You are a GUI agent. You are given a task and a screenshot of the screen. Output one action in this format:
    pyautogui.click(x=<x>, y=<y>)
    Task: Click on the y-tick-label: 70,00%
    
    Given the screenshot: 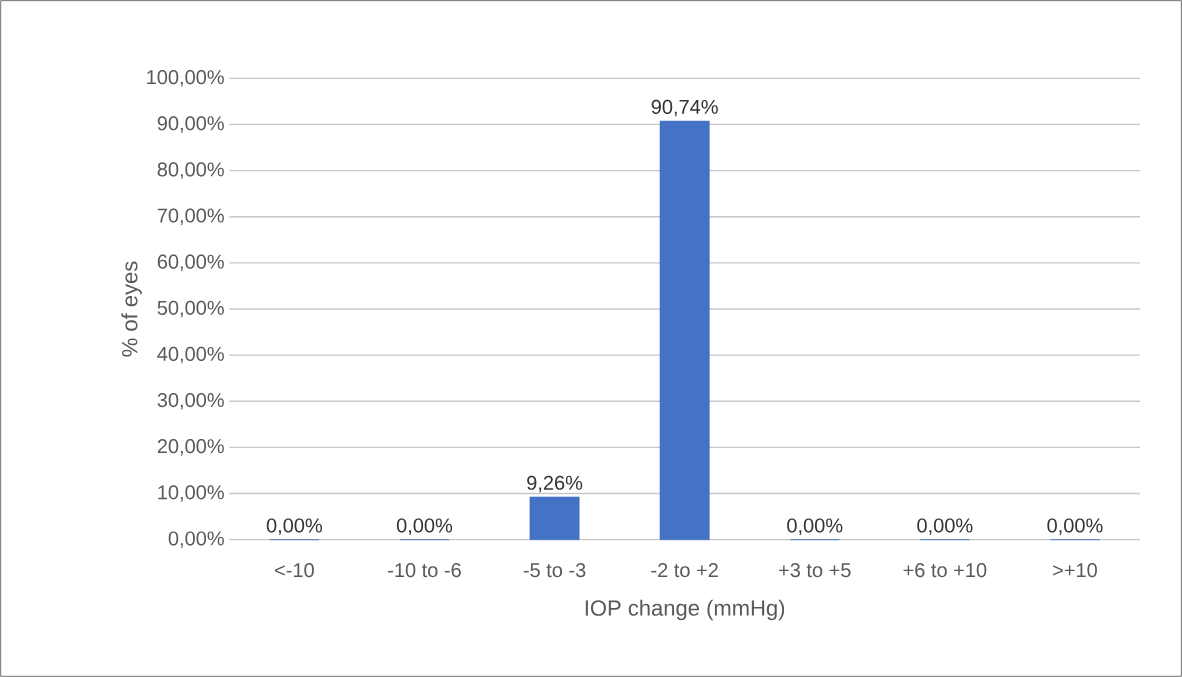 What is the action you would take?
    pyautogui.click(x=190, y=216)
    